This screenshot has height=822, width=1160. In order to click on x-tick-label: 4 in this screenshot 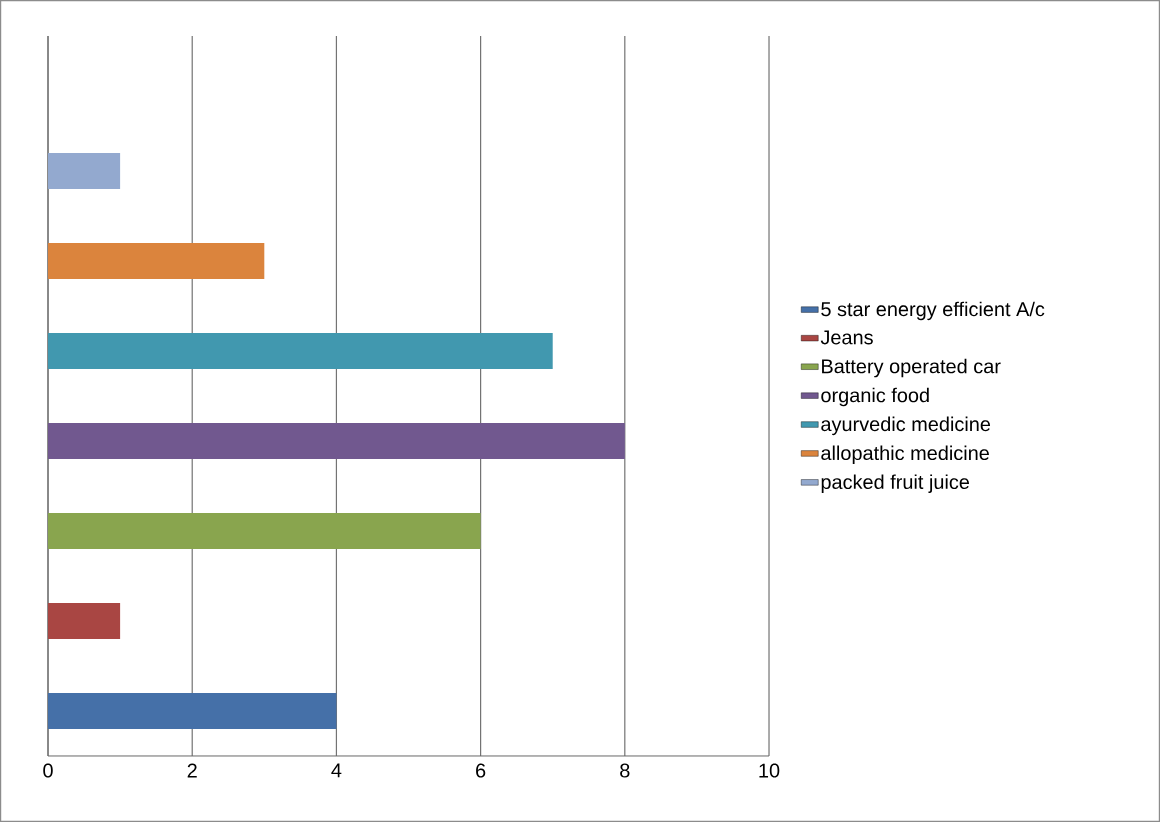, I will do `click(336, 770)`.